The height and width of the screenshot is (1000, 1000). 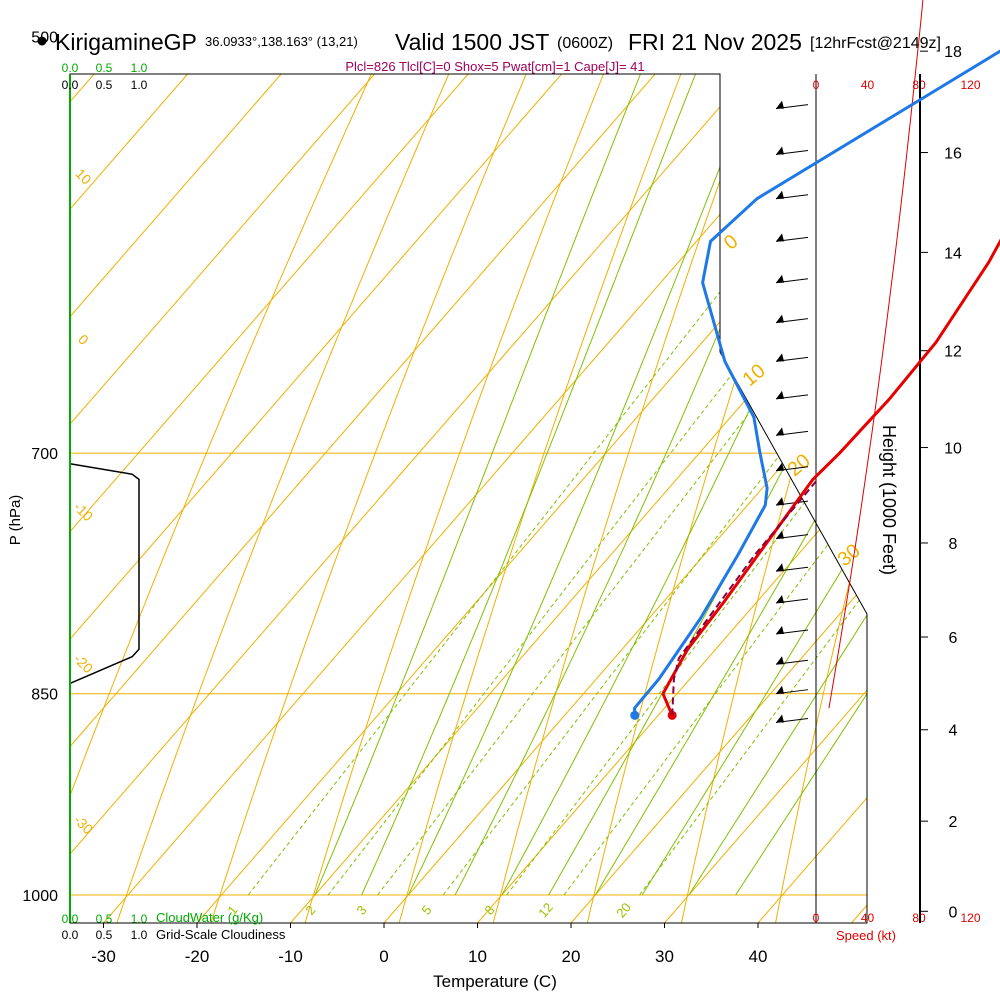 I want to click on cloudiness-tick-top: 0.5, so click(x=104, y=85).